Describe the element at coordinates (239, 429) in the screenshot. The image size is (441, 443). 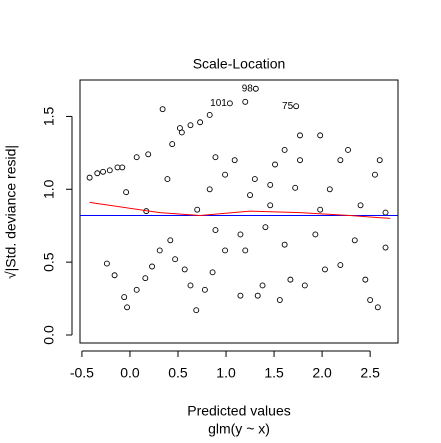
I see `subtitle: glm(y ~ x)` at that location.